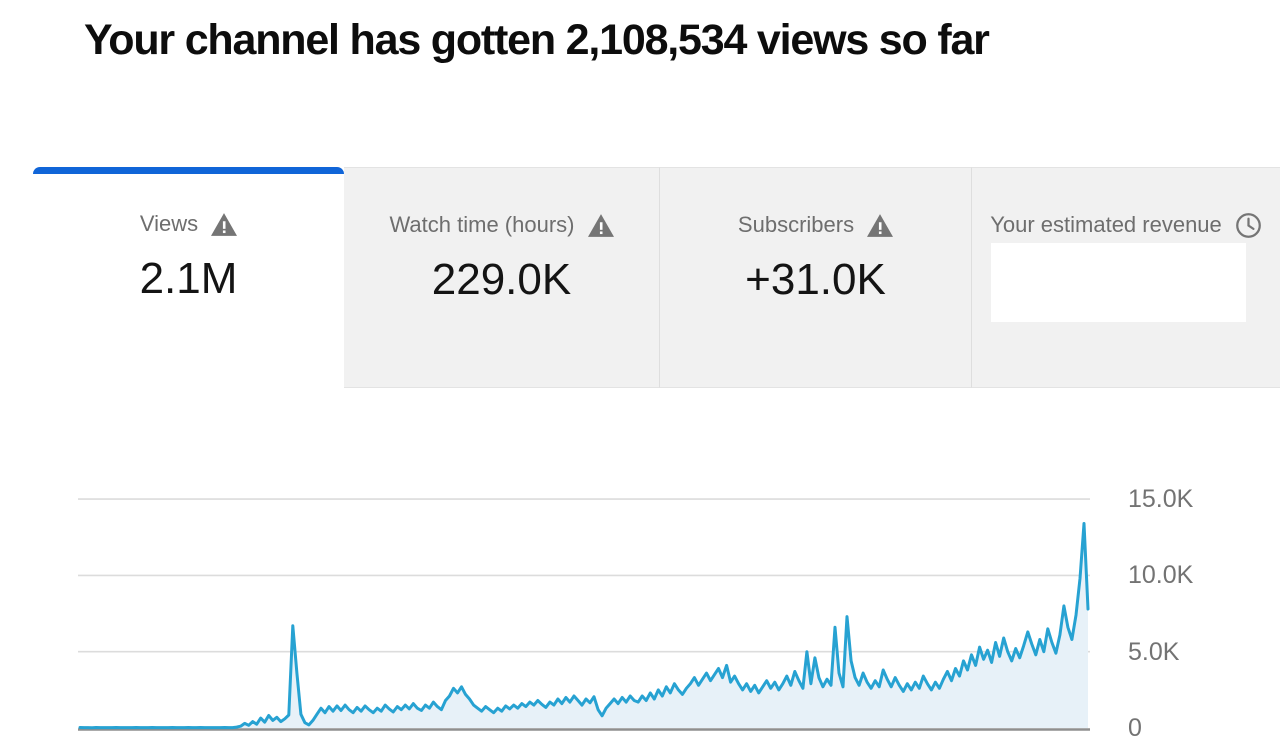 The width and height of the screenshot is (1280, 740). Describe the element at coordinates (1154, 652) in the screenshot. I see `y-axis-tick-label: 5.0K` at that location.